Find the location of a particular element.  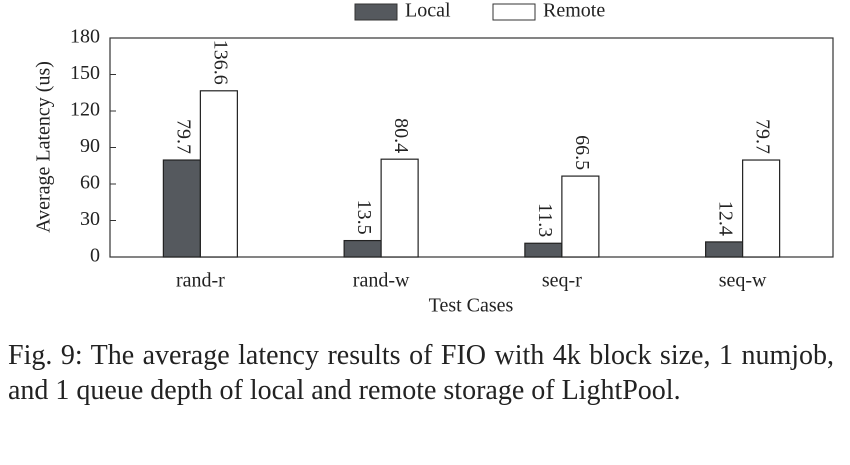

x-tick-label: rand-r is located at coordinates (200, 281).